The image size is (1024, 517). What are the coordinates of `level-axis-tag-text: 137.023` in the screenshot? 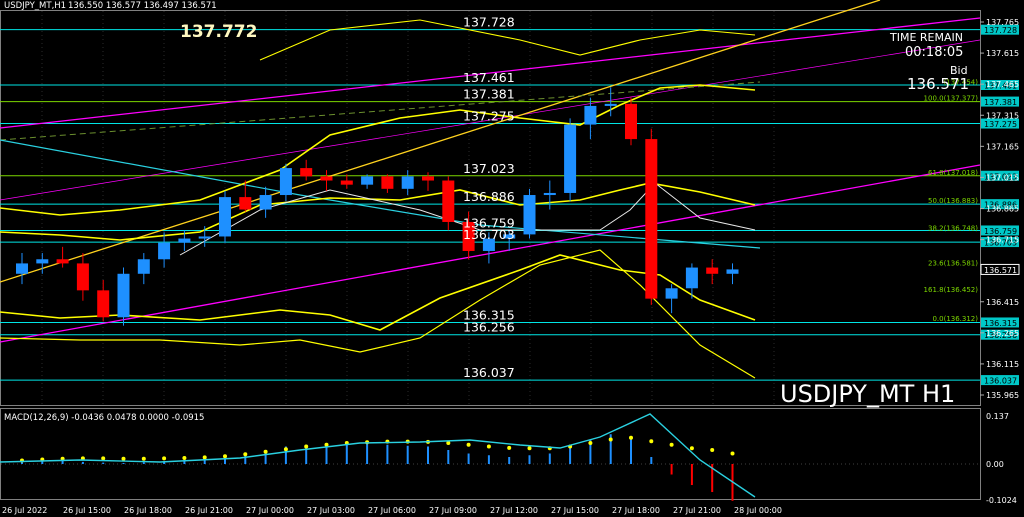 It's located at (1000, 176).